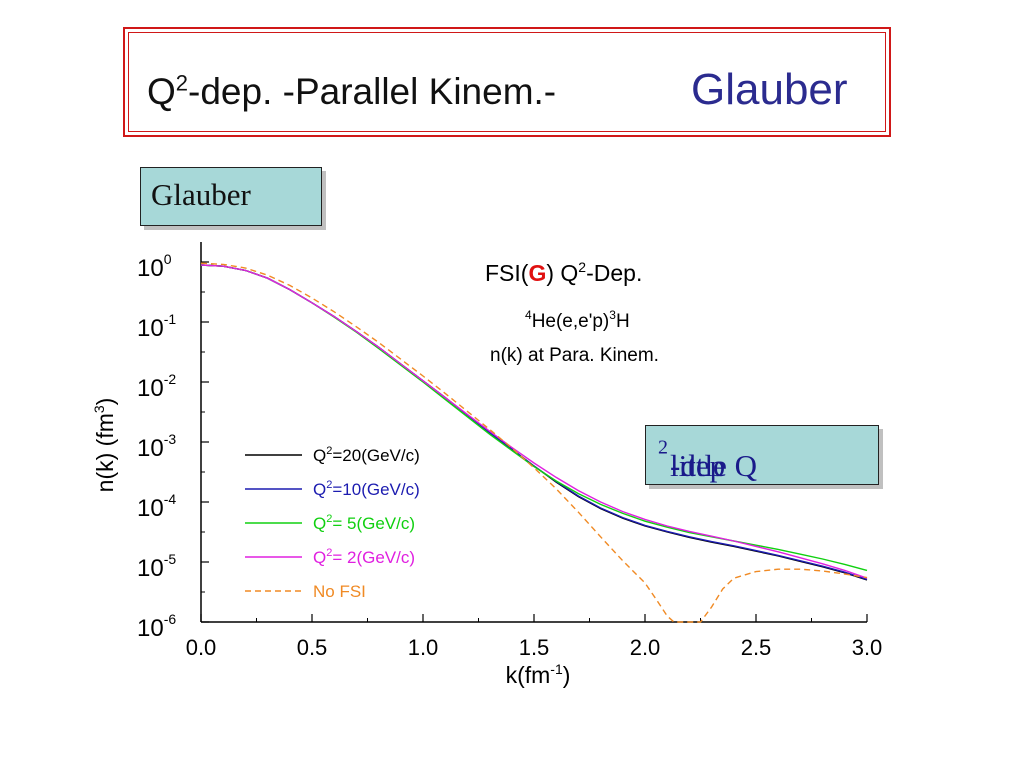 This screenshot has height=768, width=1024. Describe the element at coordinates (366, 455) in the screenshot. I see `legend-entry: Q2=20(GeV/c)` at that location.